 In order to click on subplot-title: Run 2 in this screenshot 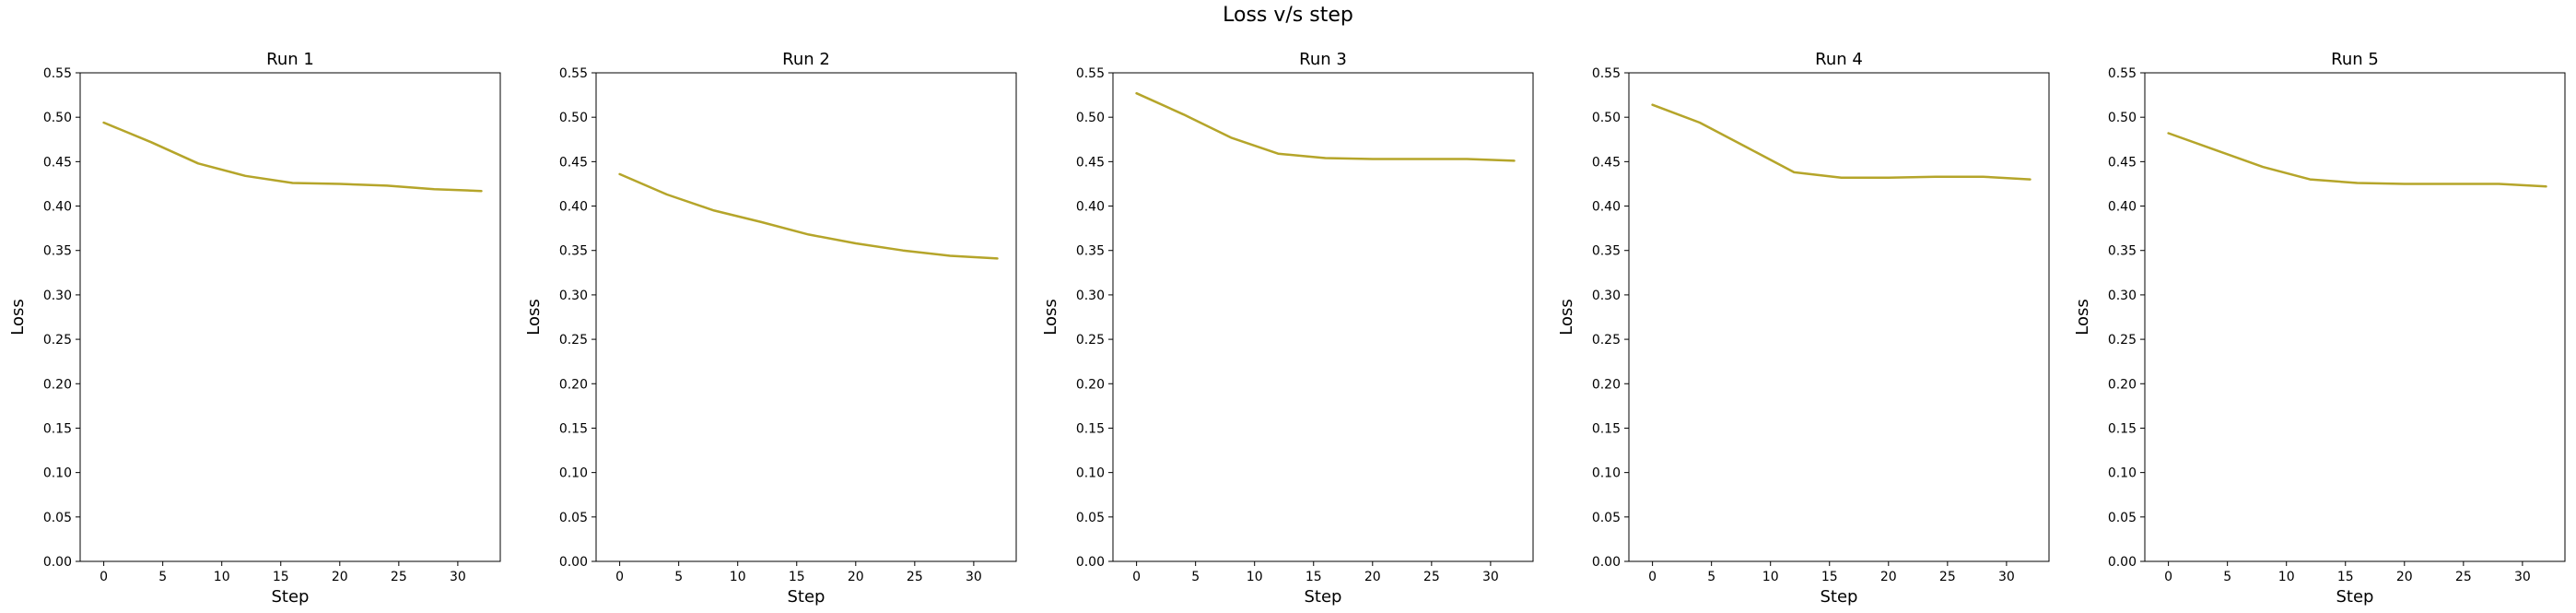, I will do `click(806, 59)`.